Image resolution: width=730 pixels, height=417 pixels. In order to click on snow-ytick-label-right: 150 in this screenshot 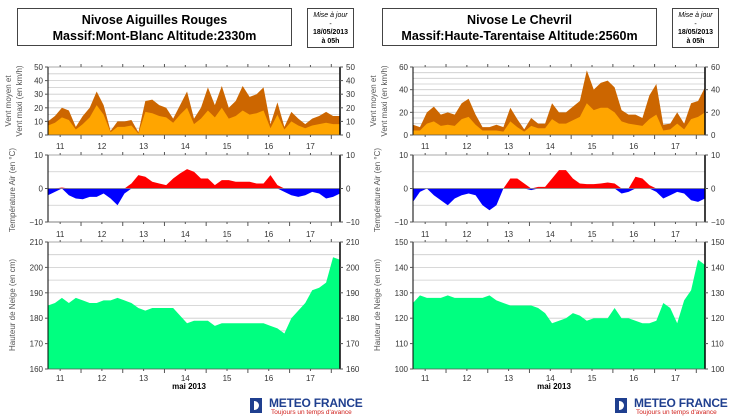, I will do `click(718, 242)`.